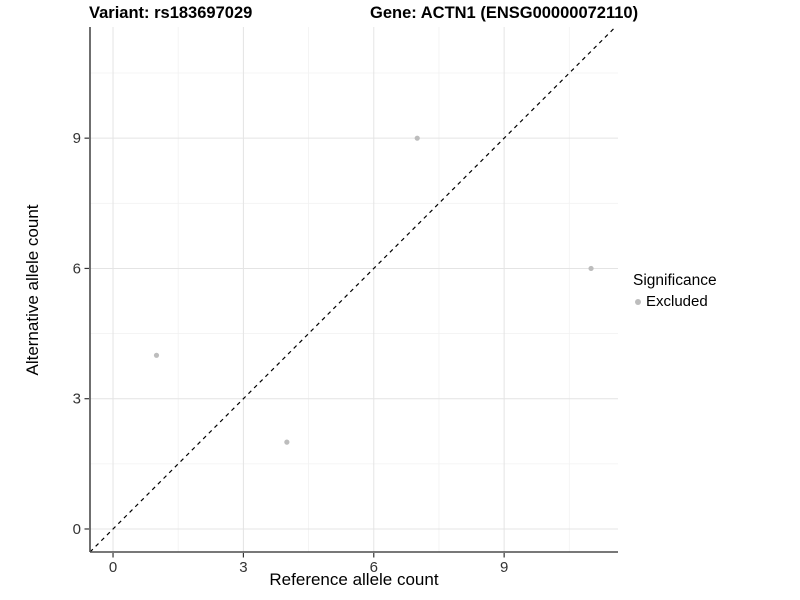 The width and height of the screenshot is (800, 600). Describe the element at coordinates (77, 399) in the screenshot. I see `y-tick-label: 3` at that location.